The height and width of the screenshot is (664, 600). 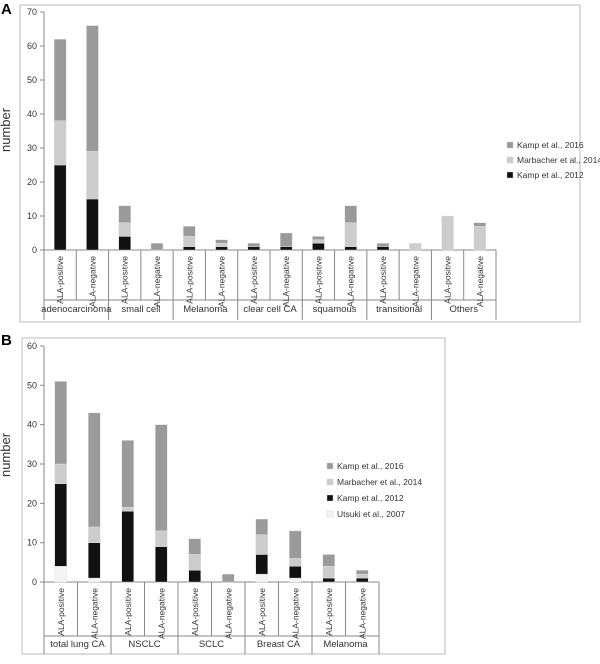 What do you see at coordinates (32, 12) in the screenshot?
I see `y-tick-label: 70` at bounding box center [32, 12].